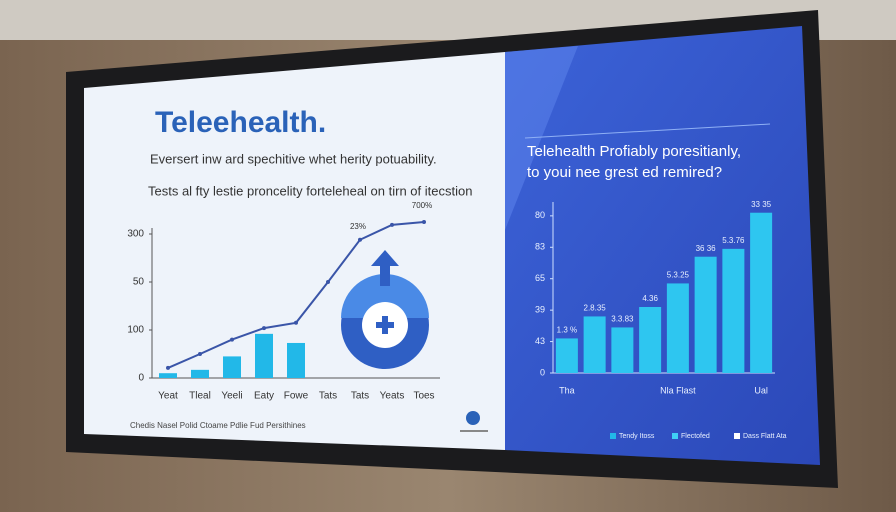 This screenshot has height=512, width=896. I want to click on health-icon, so click(385, 309).